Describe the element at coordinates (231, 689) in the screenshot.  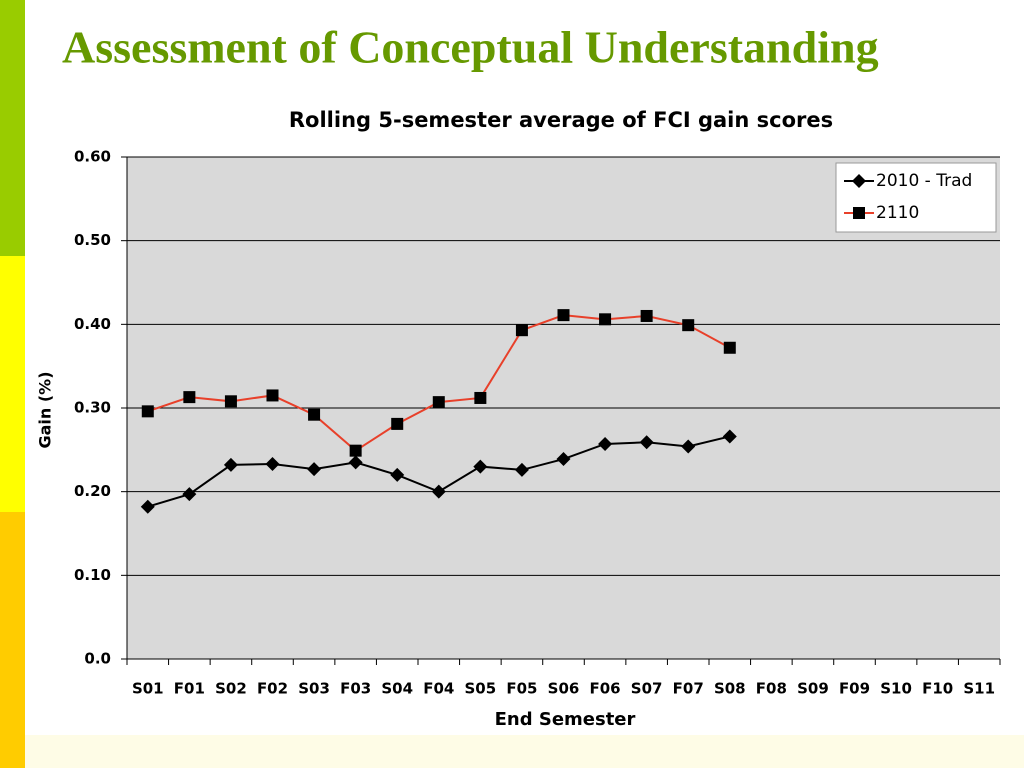
I see `x-tick-label: S02` at that location.